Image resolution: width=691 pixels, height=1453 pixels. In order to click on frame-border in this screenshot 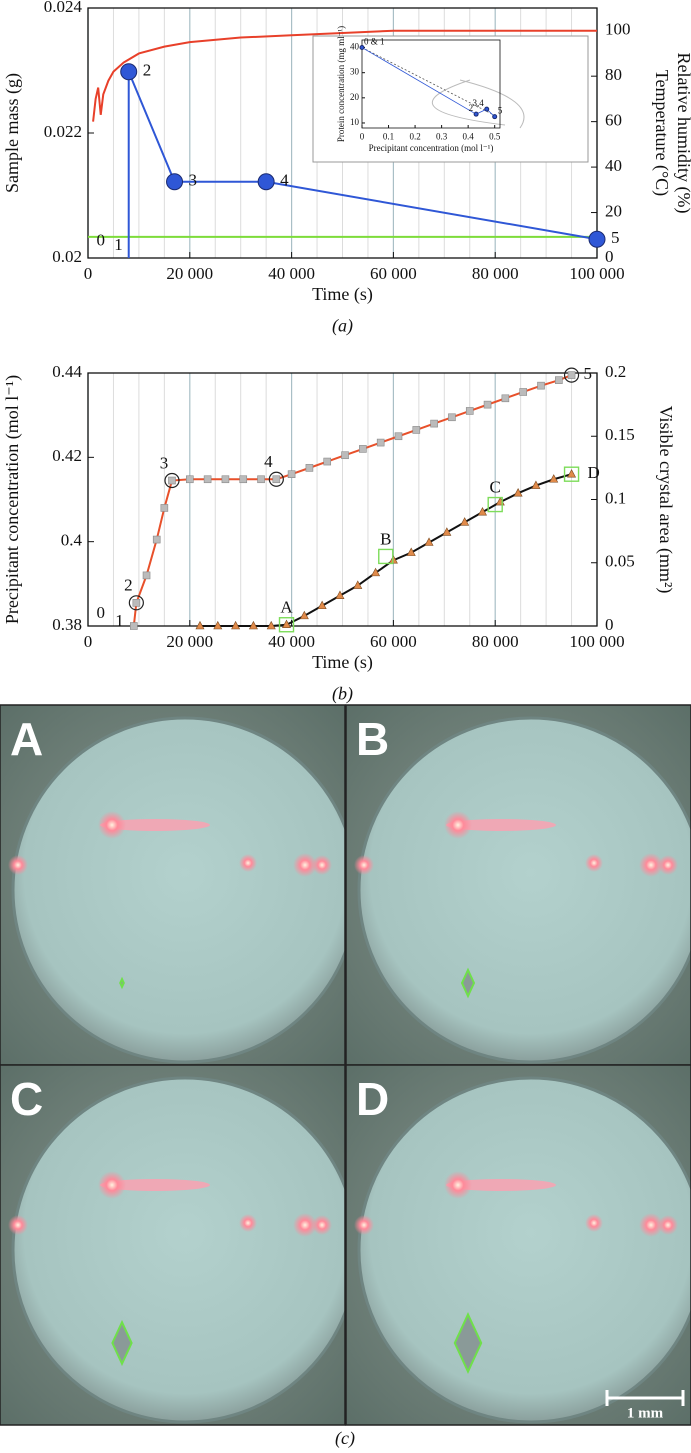, I will do `click(173, 1245)`.